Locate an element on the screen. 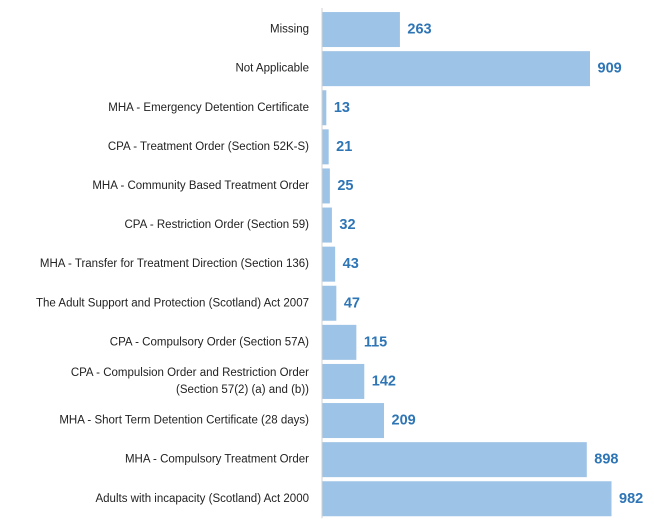  category-label: MHA - Emergency Detention Certificate is located at coordinates (208, 108).